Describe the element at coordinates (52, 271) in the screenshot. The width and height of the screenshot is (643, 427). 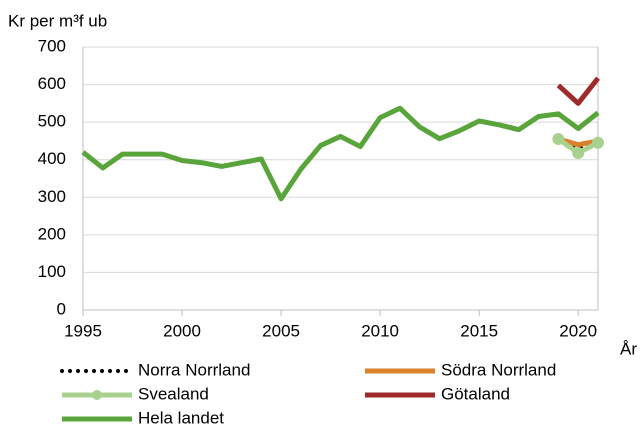
I see `y-tick-label: 100` at that location.